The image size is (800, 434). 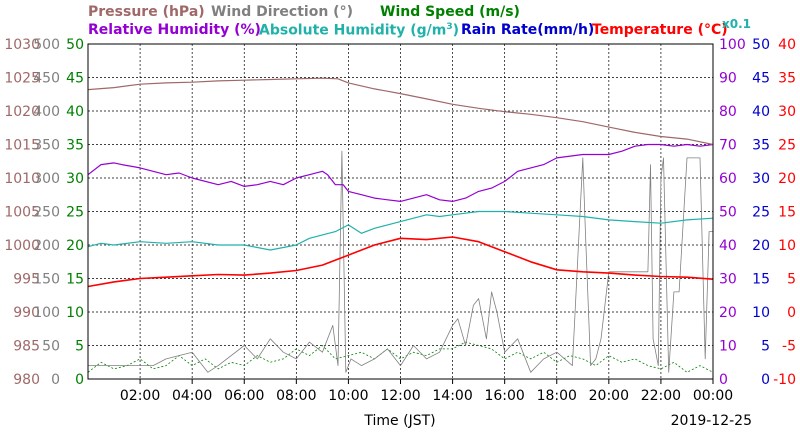 I want to click on tick-label-wind-dir: 0, so click(x=55, y=380).